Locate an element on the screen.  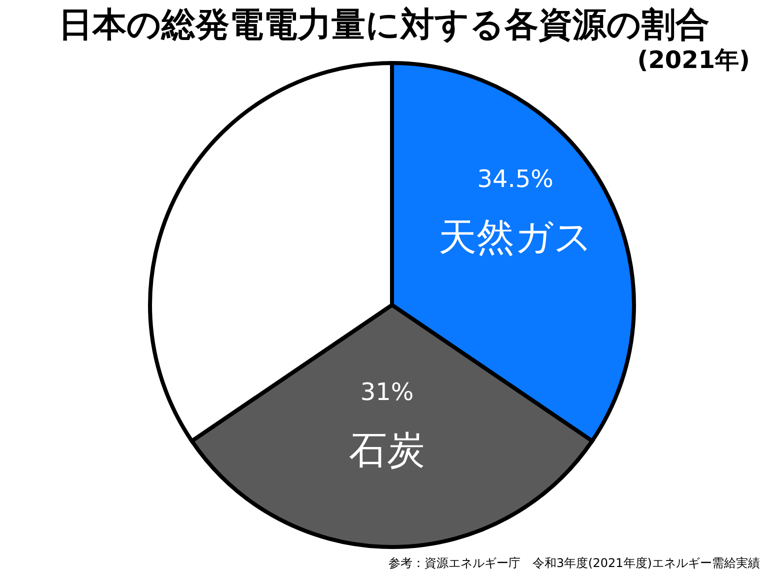
slice-label: 天然ガス is located at coordinates (515, 237).